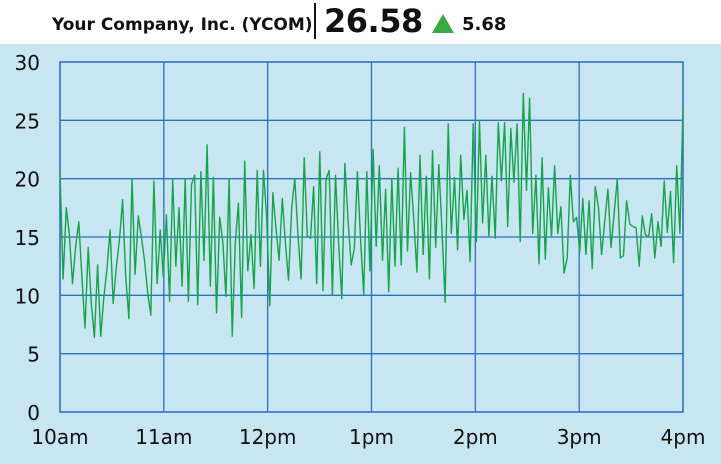  I want to click on x-tick-label: 1pm, so click(371, 437).